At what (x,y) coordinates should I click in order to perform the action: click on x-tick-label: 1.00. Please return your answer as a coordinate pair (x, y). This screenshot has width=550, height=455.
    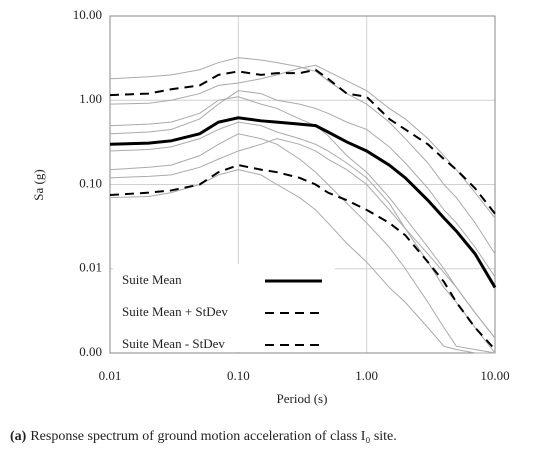
    Looking at the image, I should click on (366, 375).